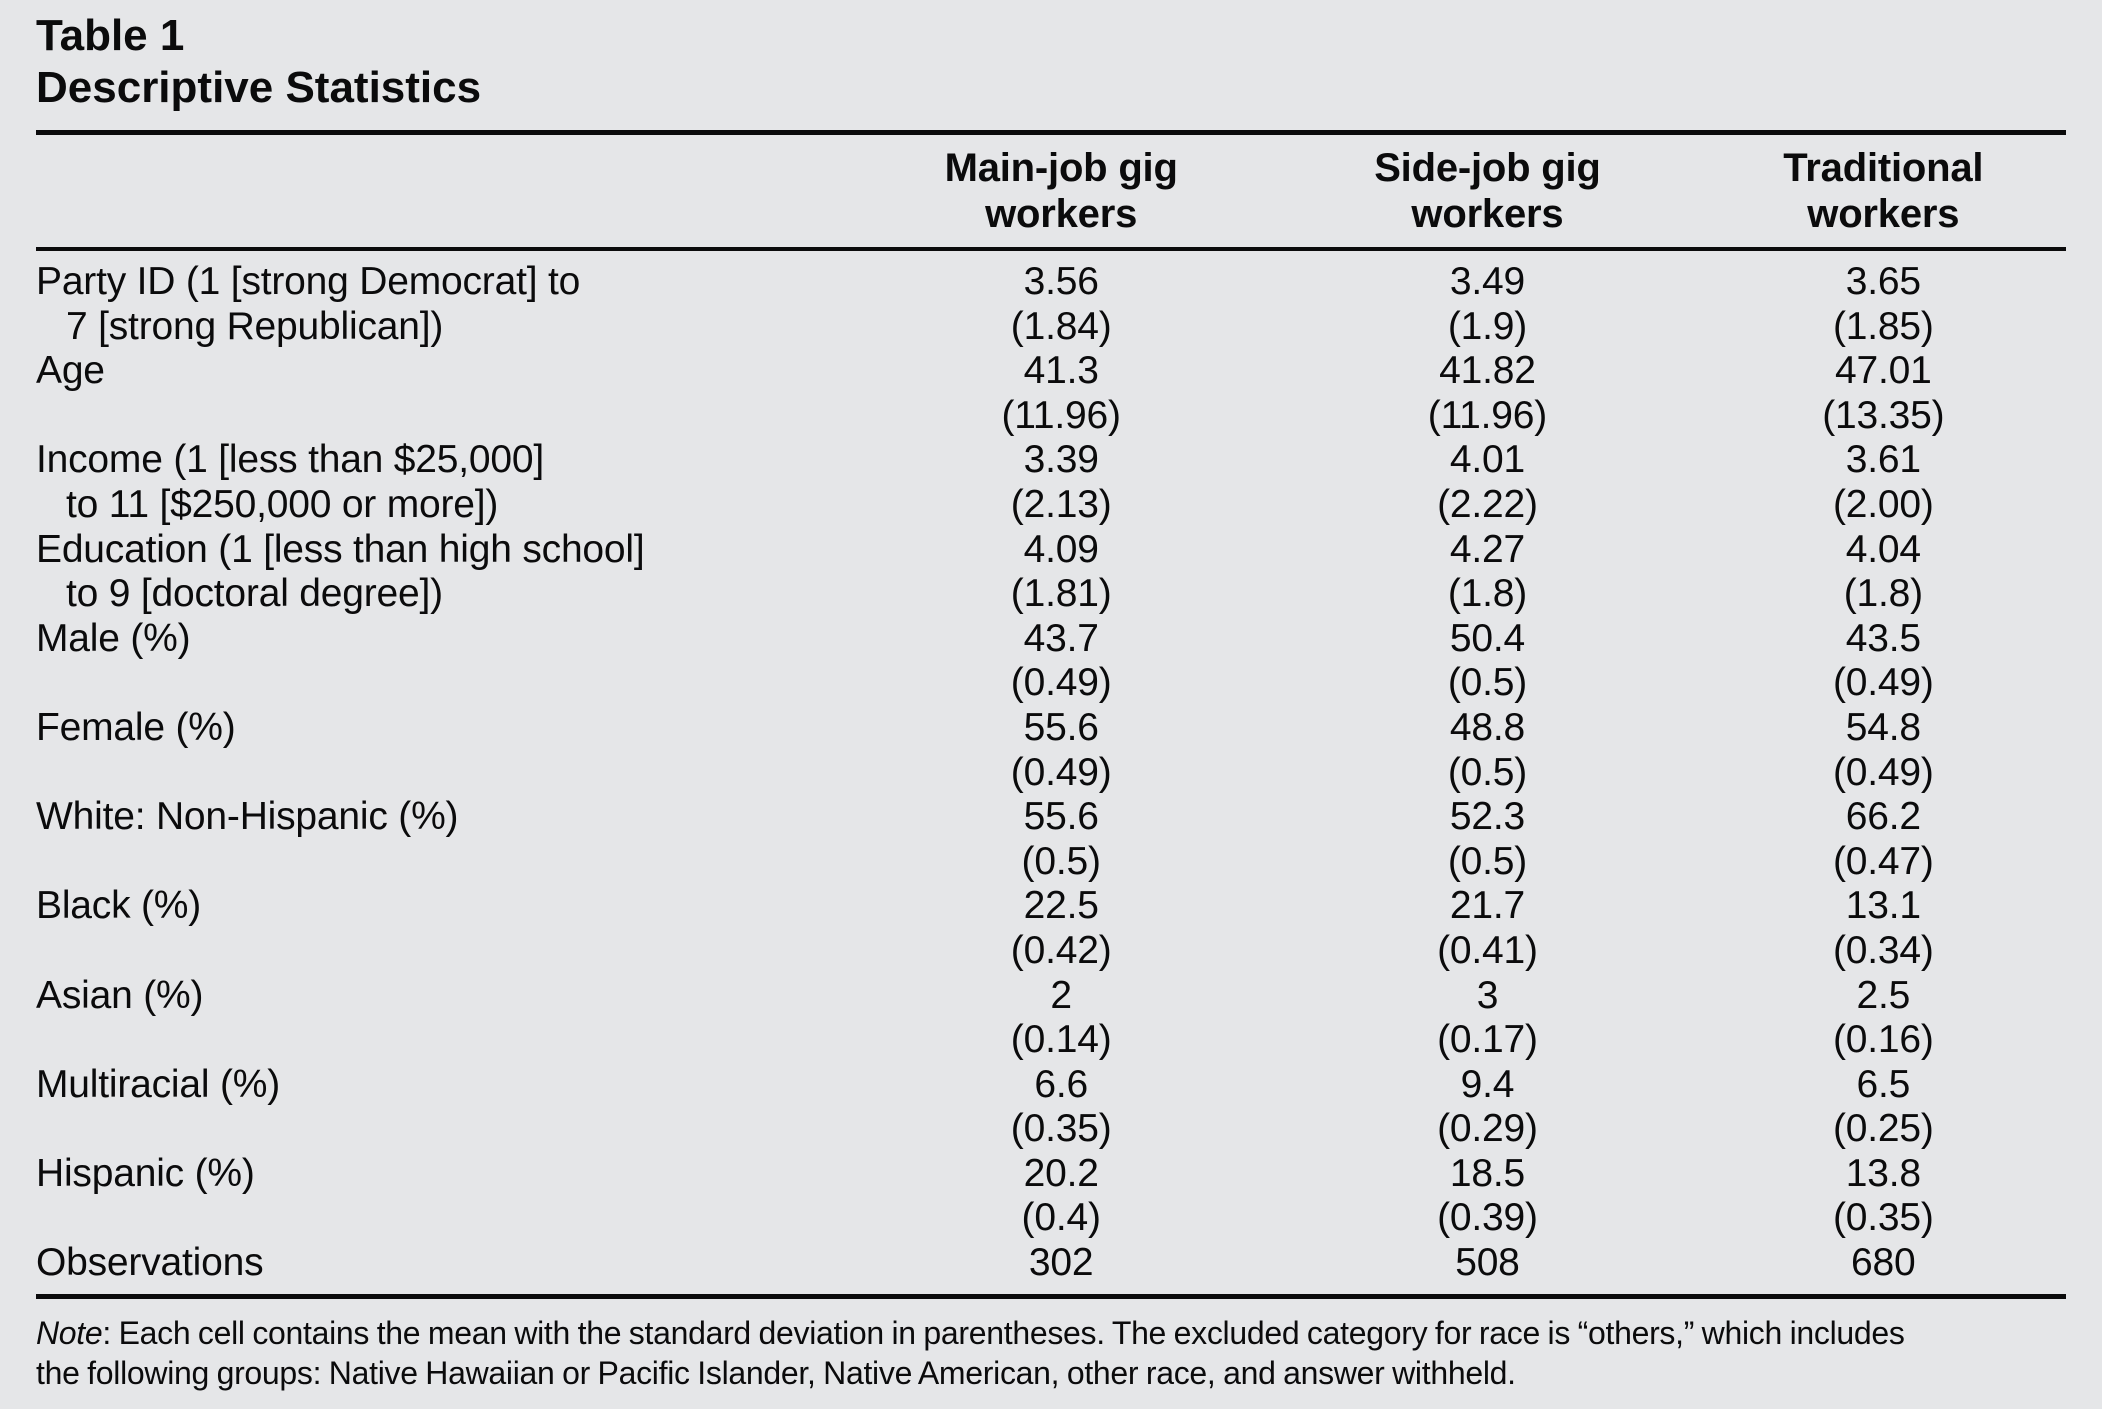 This screenshot has height=1409, width=2102. What do you see at coordinates (1883, 638) in the screenshot?
I see `mean-value: 43.5` at bounding box center [1883, 638].